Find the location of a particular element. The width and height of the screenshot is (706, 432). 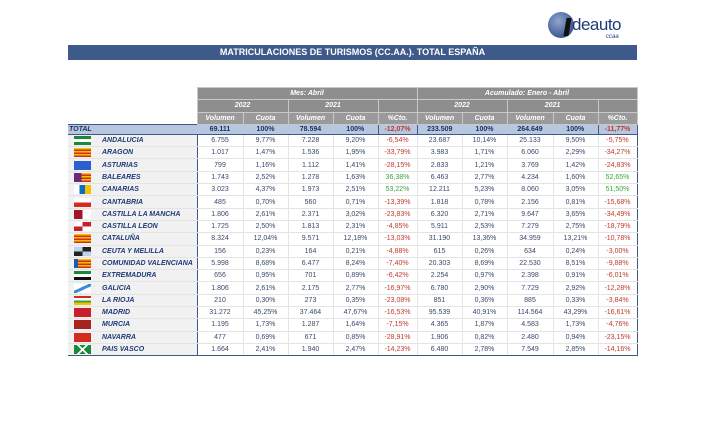

cell: 1.195 is located at coordinates (220, 325).